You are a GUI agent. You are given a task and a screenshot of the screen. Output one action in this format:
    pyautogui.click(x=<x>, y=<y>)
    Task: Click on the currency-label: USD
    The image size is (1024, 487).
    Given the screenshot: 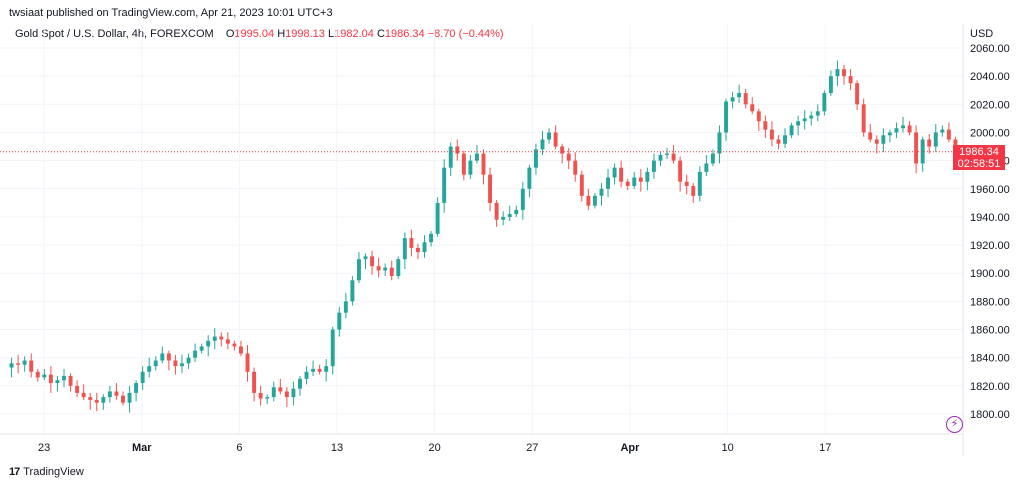 What is the action you would take?
    pyautogui.click(x=982, y=34)
    